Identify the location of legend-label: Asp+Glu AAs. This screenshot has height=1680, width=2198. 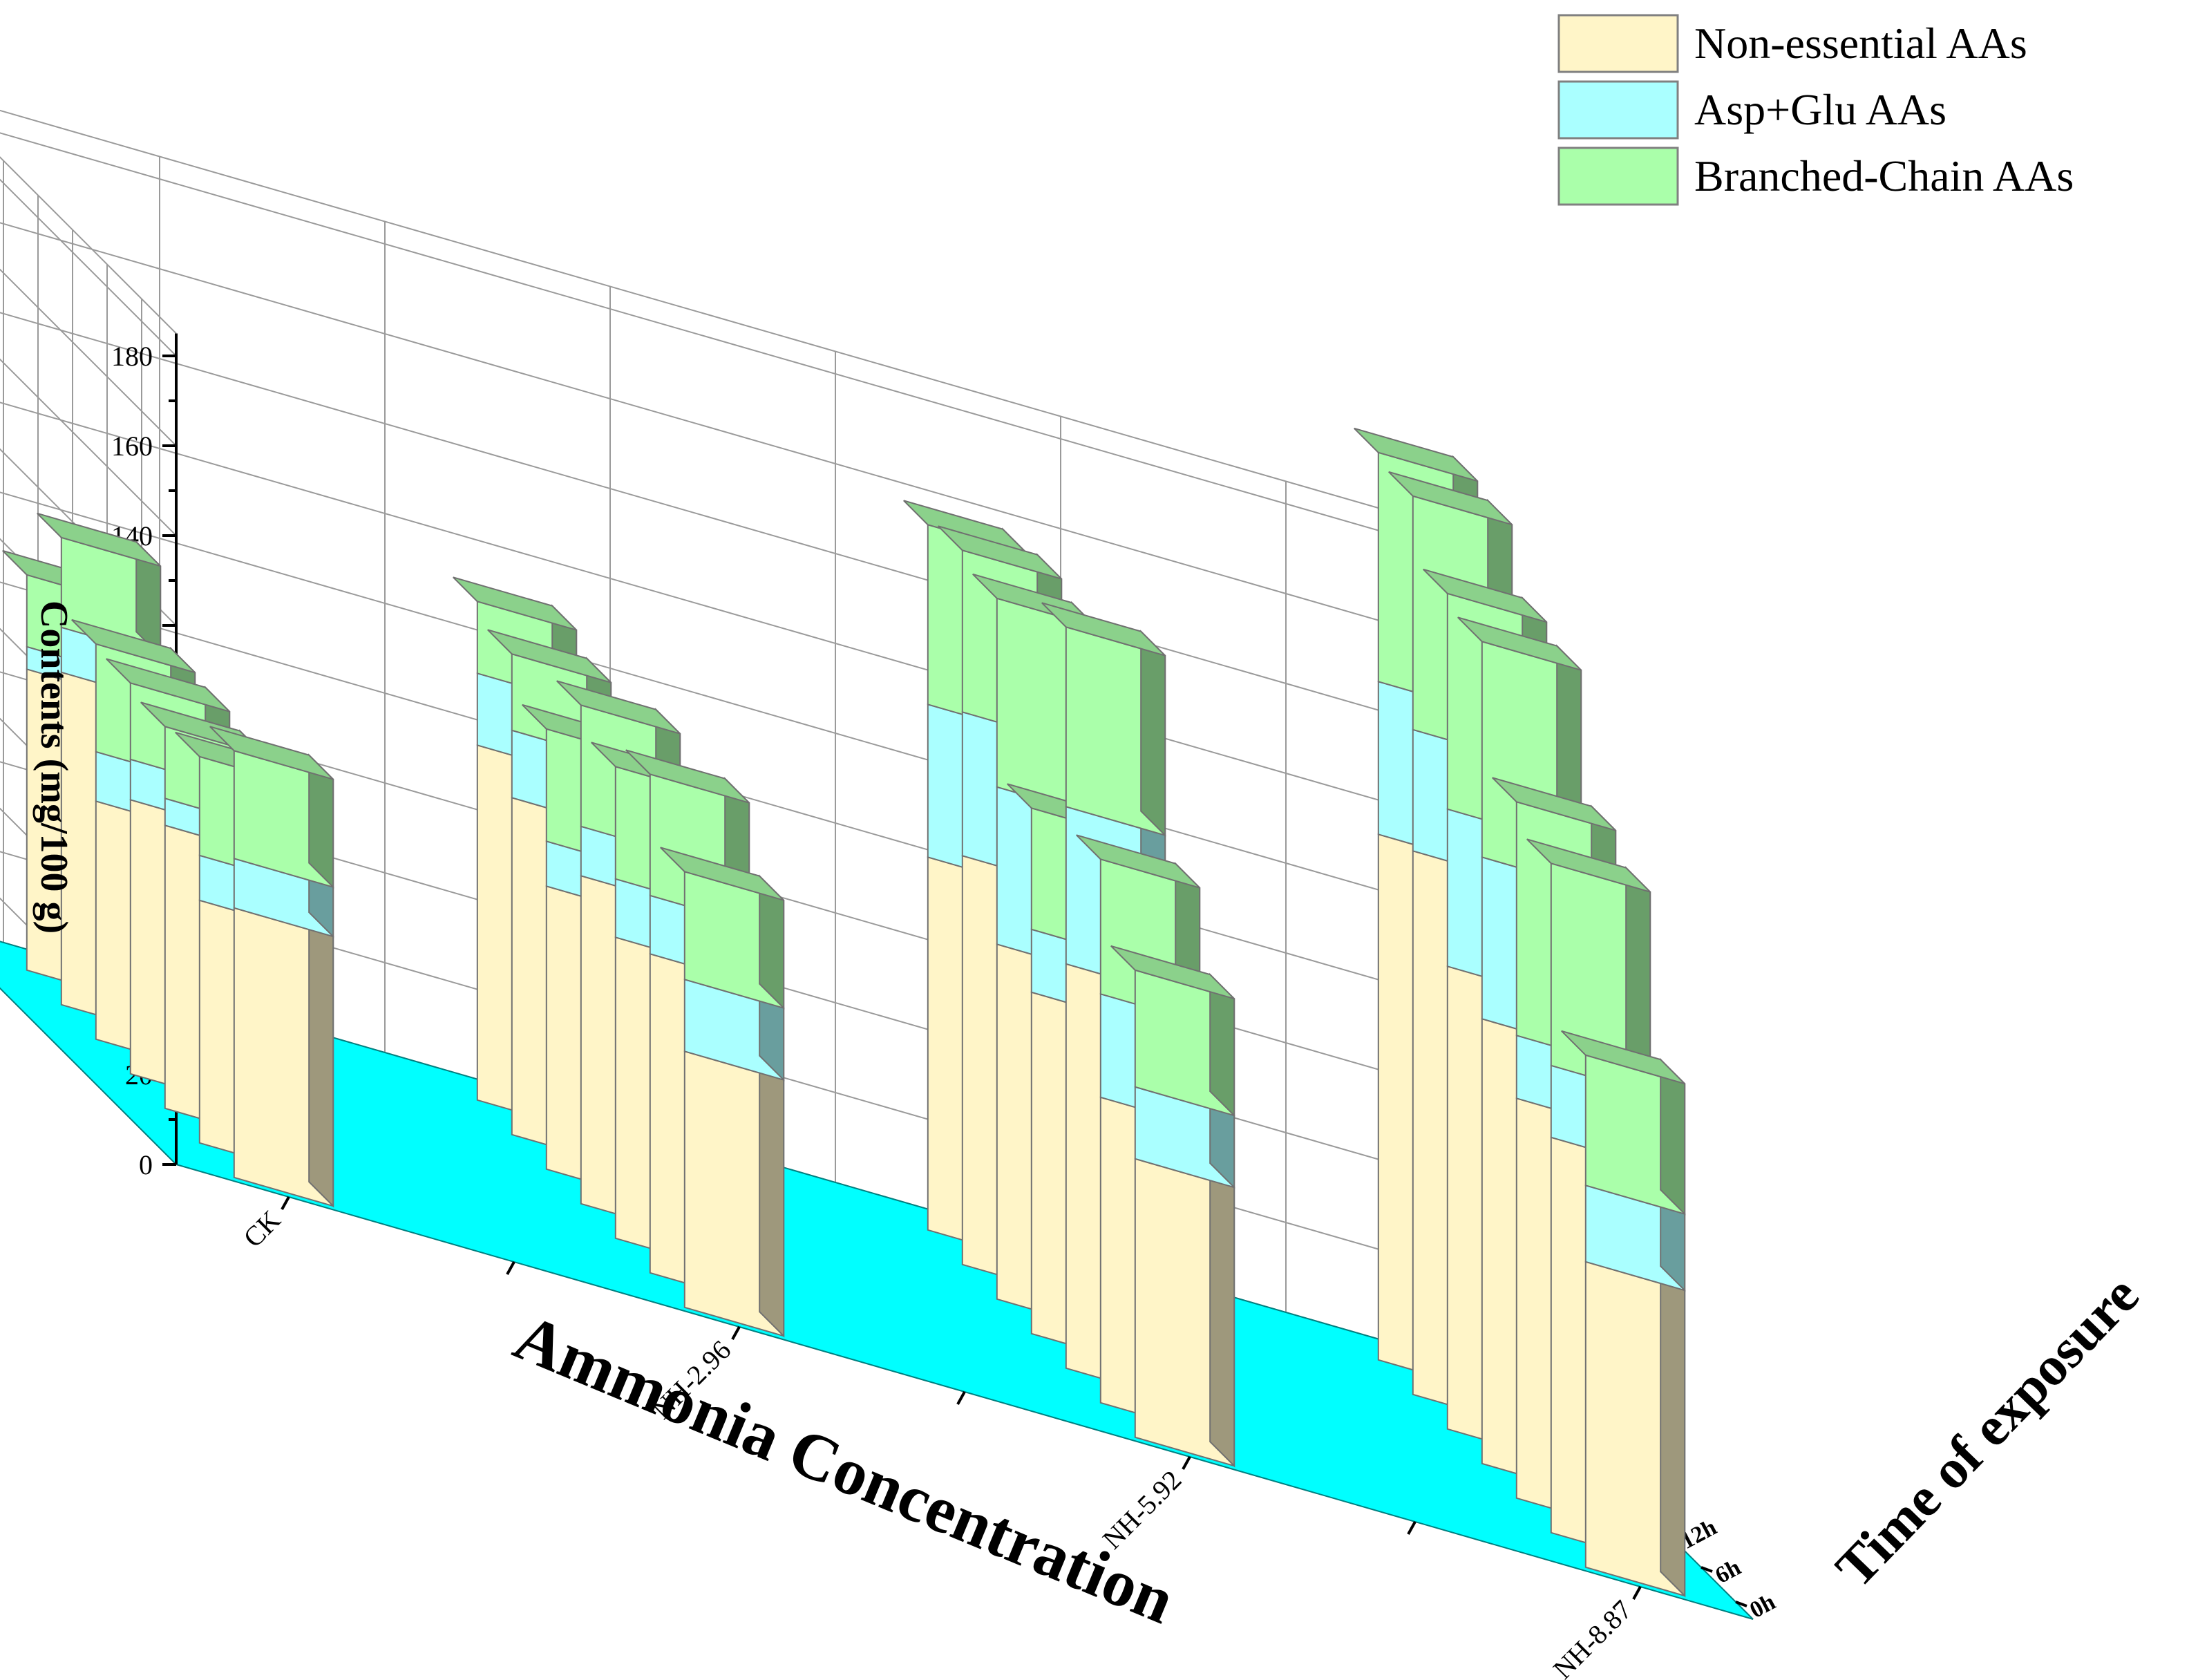
(1820, 110).